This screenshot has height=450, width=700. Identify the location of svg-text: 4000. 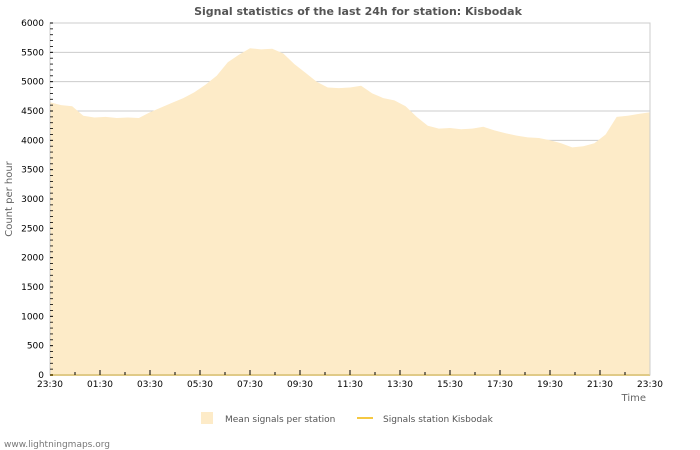
(32, 141).